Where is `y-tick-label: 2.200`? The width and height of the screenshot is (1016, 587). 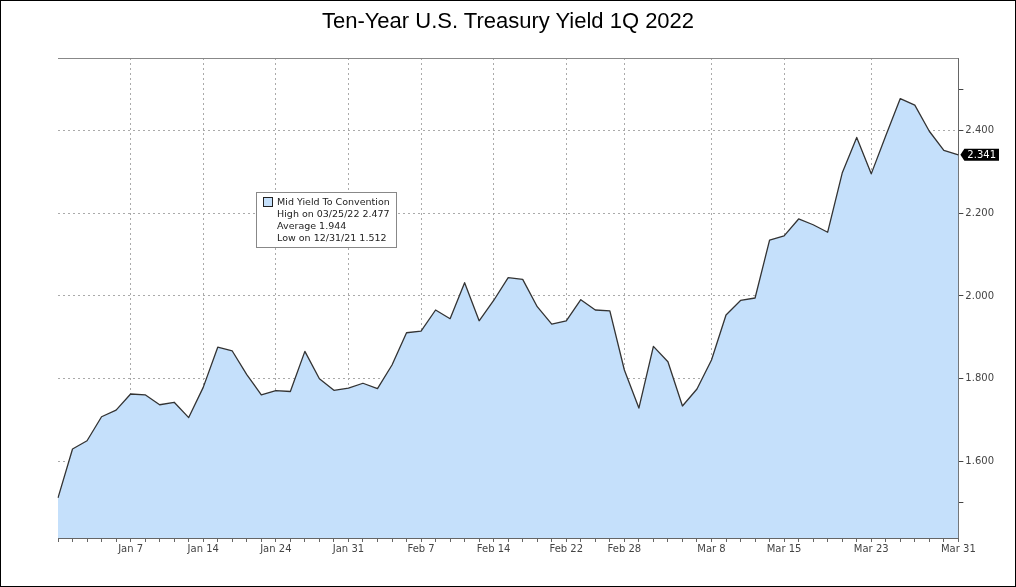
y-tick-label: 2.200 is located at coordinates (980, 212).